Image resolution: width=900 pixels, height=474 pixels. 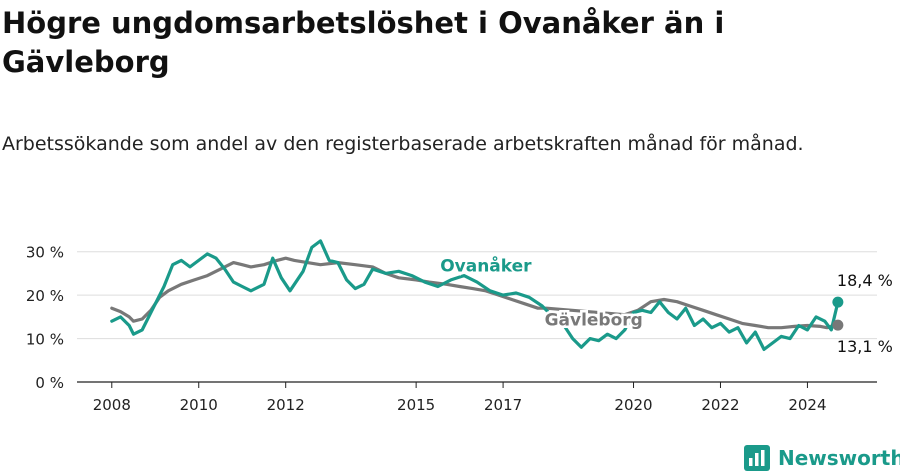 I want to click on x-tick-label: 2022, so click(x=720, y=405).